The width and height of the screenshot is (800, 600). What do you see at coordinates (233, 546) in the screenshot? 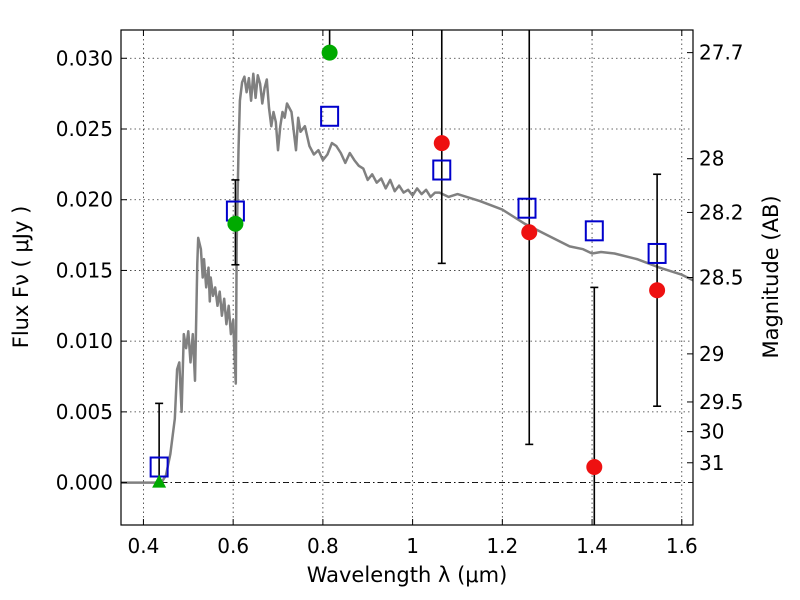
I see `x-tick-label: 0.6` at bounding box center [233, 546].